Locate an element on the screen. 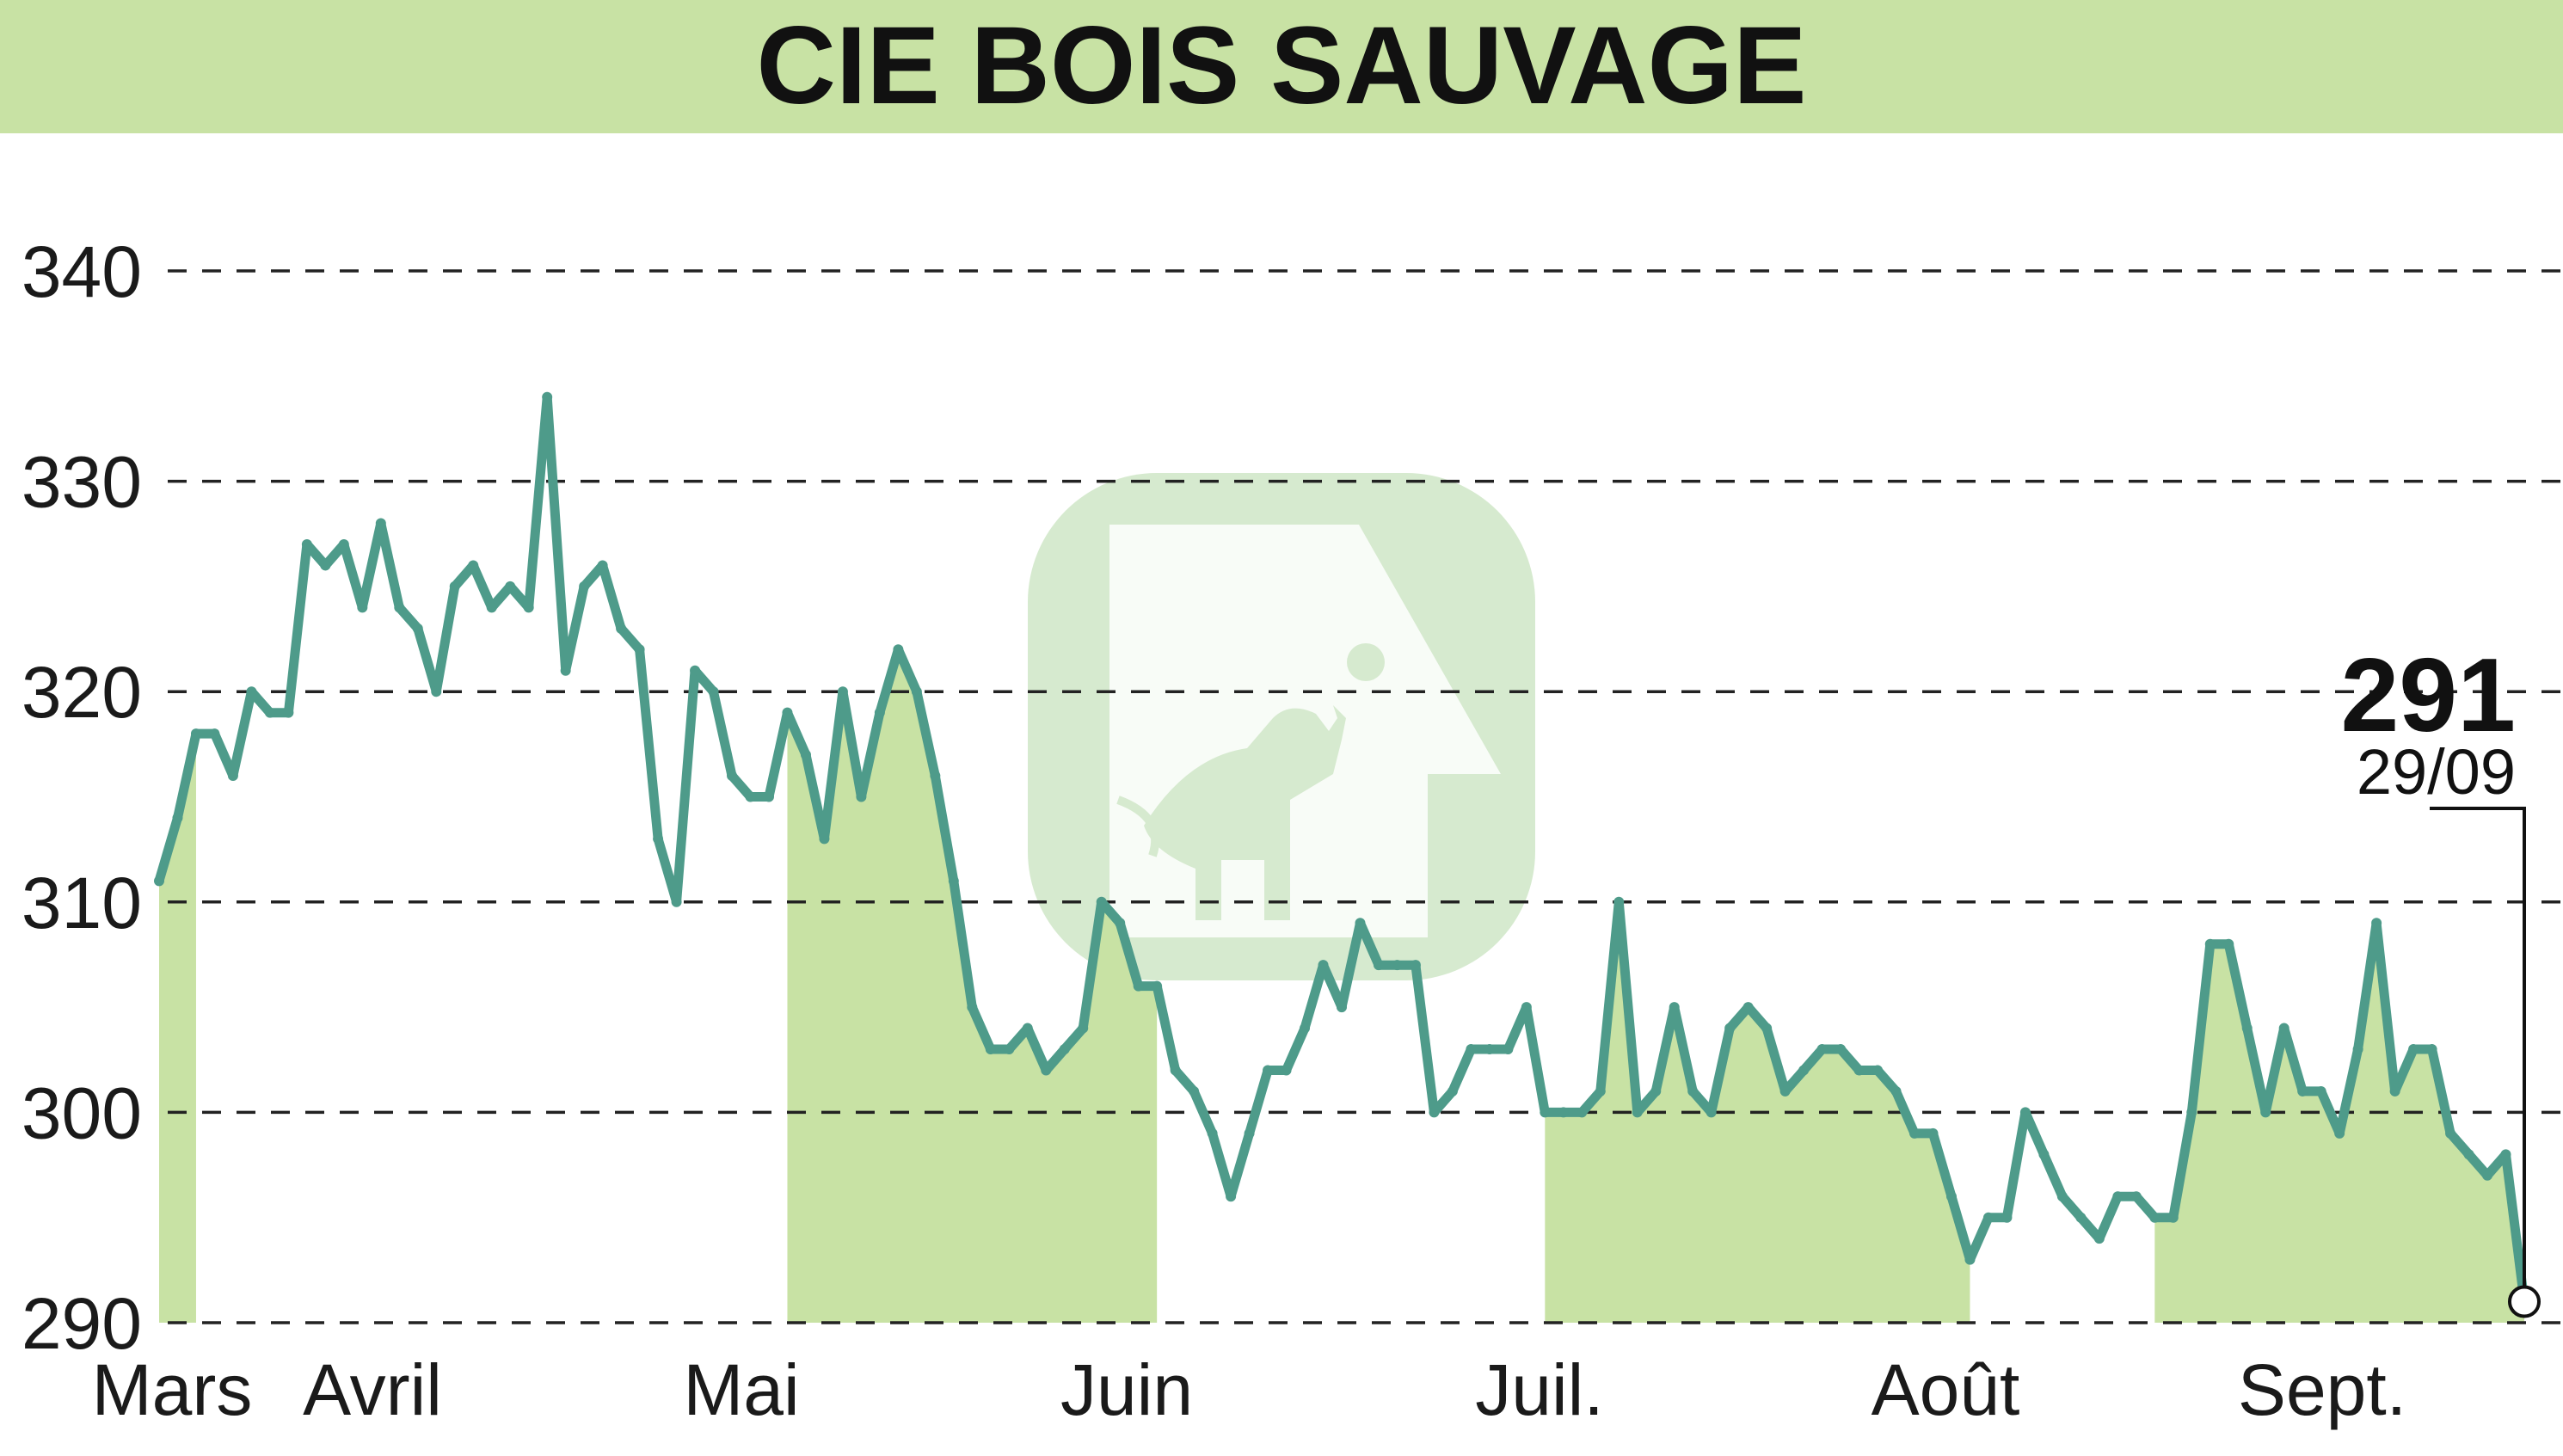  chart-title: CIE BOIS SAUVAGE is located at coordinates (1282, 65).